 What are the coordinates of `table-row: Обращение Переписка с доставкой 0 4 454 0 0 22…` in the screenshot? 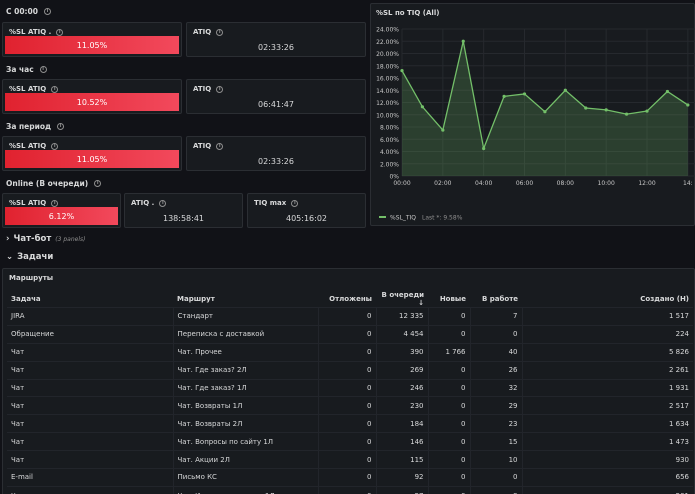 It's located at (350, 334).